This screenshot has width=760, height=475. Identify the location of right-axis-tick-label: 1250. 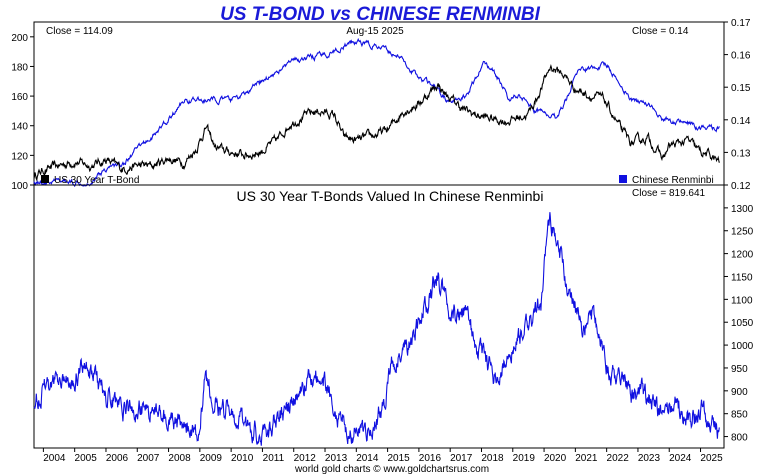
(742, 232).